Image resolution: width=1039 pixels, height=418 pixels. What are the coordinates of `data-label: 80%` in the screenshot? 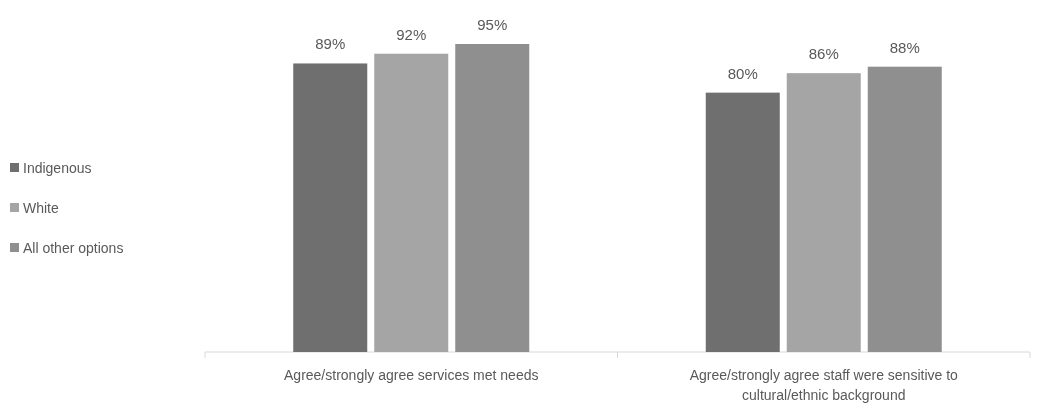 It's located at (742, 73).